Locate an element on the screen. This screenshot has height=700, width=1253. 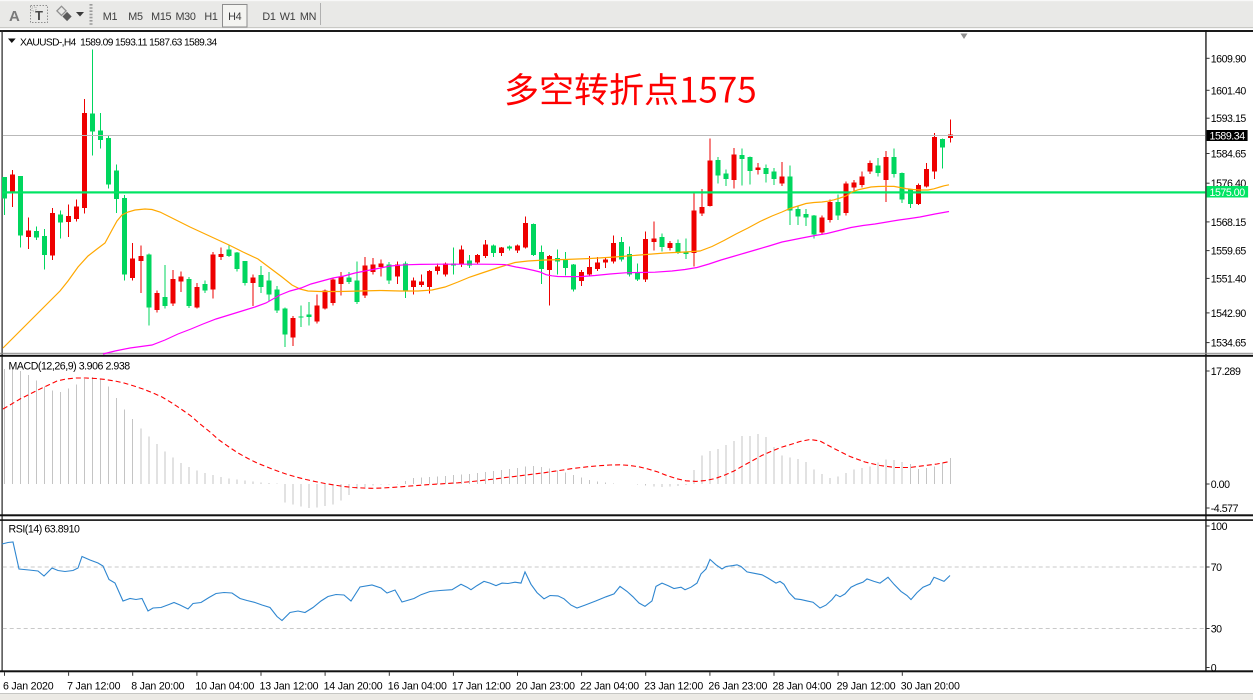
svg-text: 14 Jan 20:00 is located at coordinates (353, 687).